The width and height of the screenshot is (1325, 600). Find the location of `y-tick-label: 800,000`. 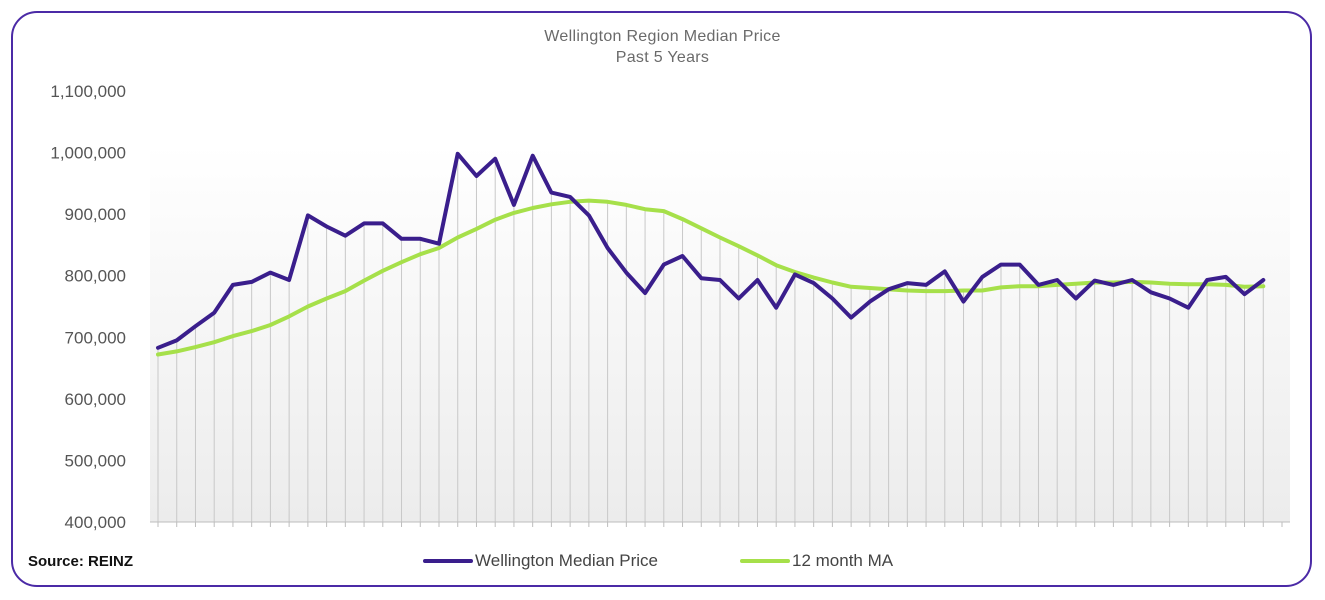

y-tick-label: 800,000 is located at coordinates (95, 276).